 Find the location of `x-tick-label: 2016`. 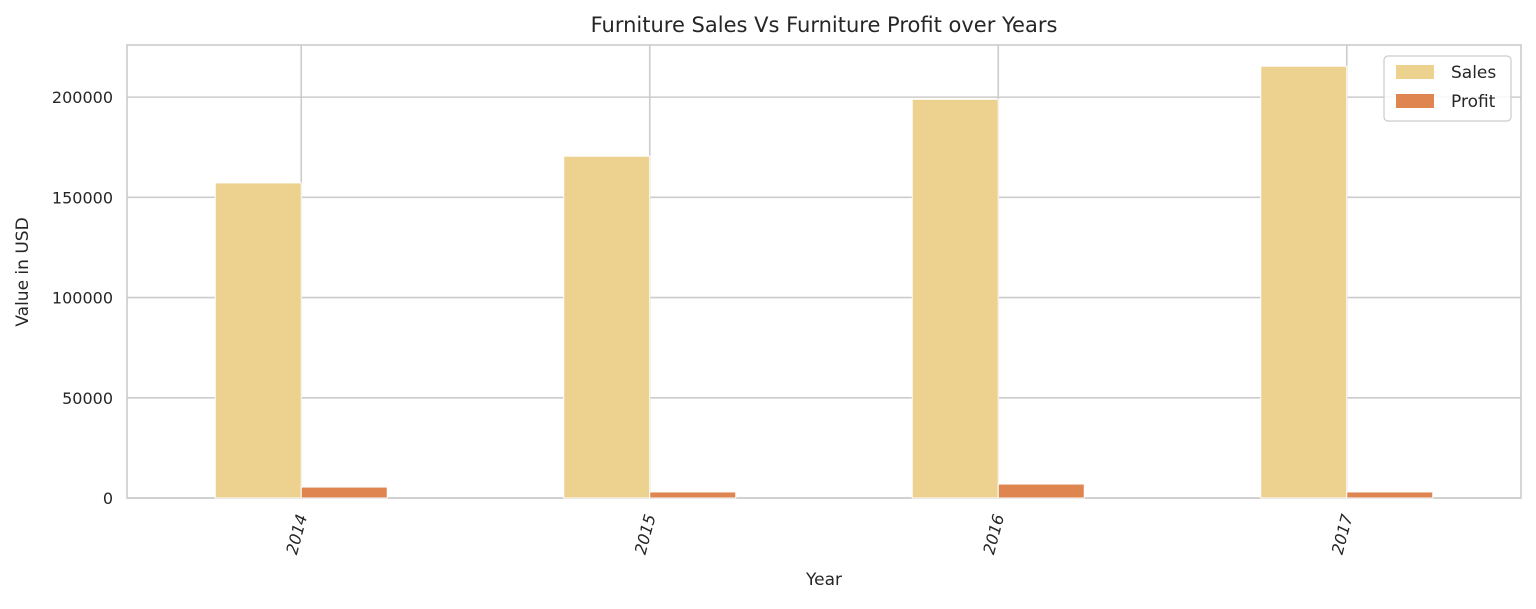

x-tick-label: 2016 is located at coordinates (993, 534).